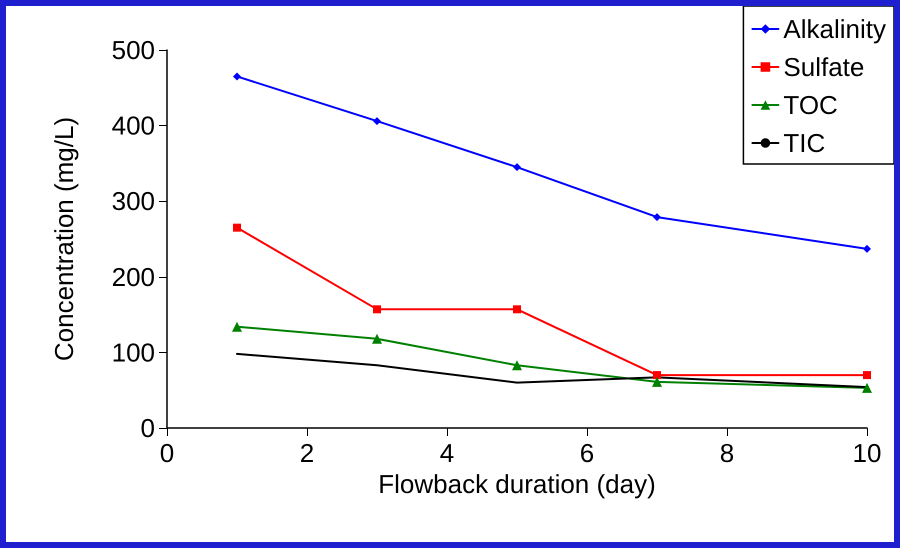 Image resolution: width=900 pixels, height=548 pixels. What do you see at coordinates (867, 453) in the screenshot?
I see `x-tick-label: 10` at bounding box center [867, 453].